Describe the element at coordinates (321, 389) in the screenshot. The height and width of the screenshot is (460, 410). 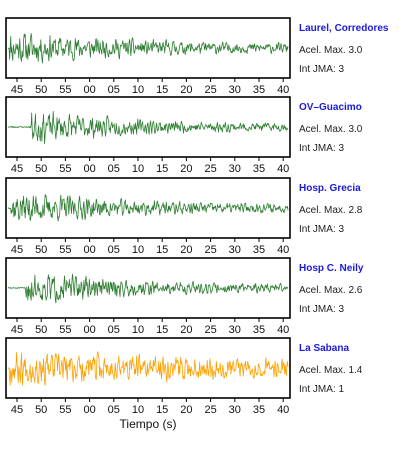
I see `jma-intensity: Int JMA: 1` at that location.